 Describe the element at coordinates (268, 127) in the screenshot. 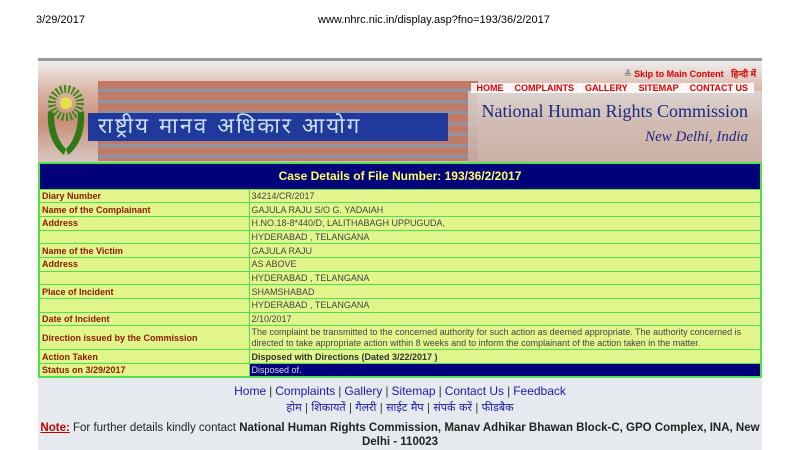

I see `hindi-title: राष्ट्रीय मानव अधिकार आयोग` at that location.